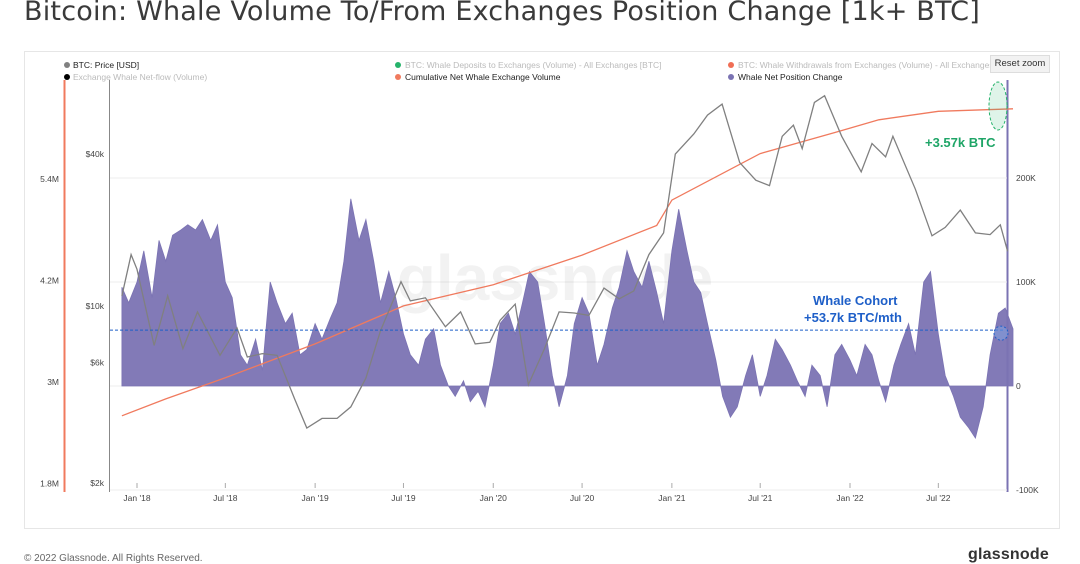 The width and height of the screenshot is (1080, 564). What do you see at coordinates (1020, 64) in the screenshot?
I see `reset-zoom-button: Reset zoom` at bounding box center [1020, 64].